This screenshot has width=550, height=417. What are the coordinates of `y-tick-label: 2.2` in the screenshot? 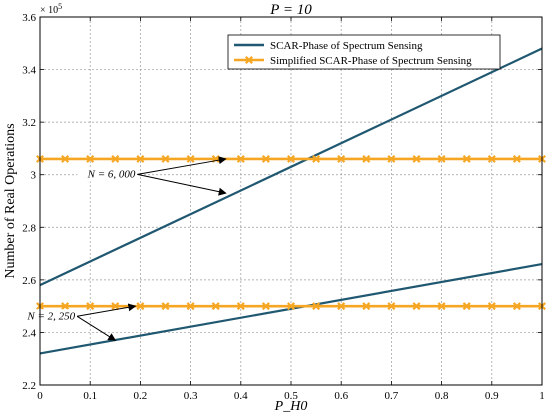 It's located at (29, 386).